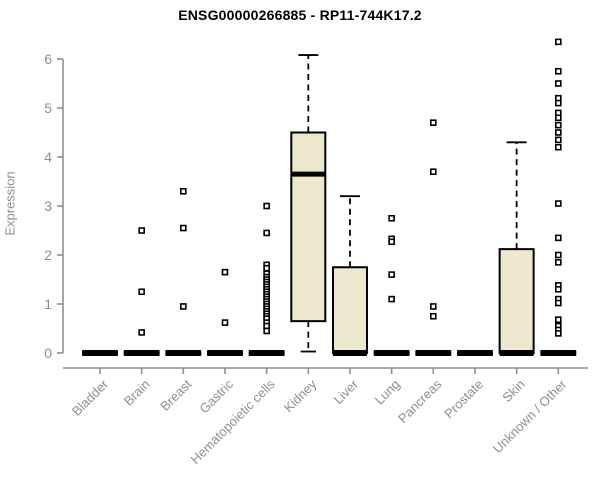 The image size is (600, 500). What do you see at coordinates (391, 353) in the screenshot?
I see `flat-box-lung` at bounding box center [391, 353].